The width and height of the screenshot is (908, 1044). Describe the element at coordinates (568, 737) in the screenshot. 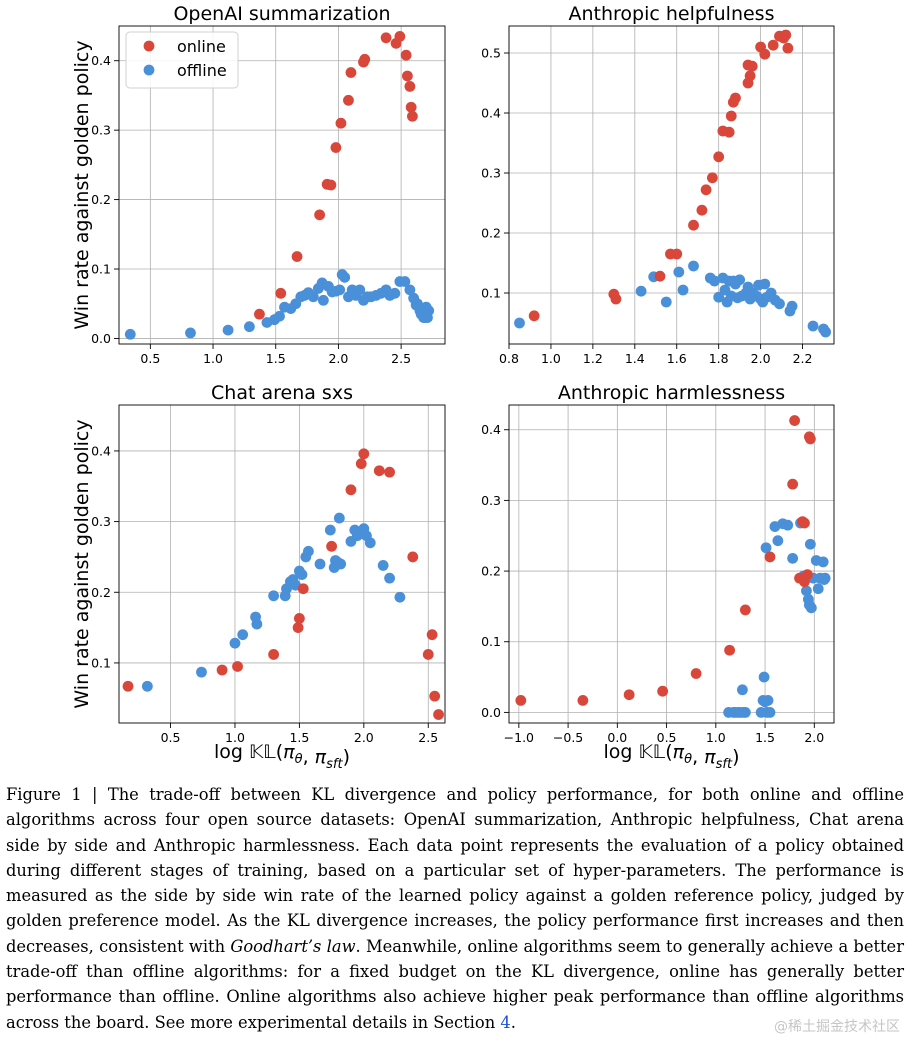

I see `x-tick-label: −0.5` at that location.